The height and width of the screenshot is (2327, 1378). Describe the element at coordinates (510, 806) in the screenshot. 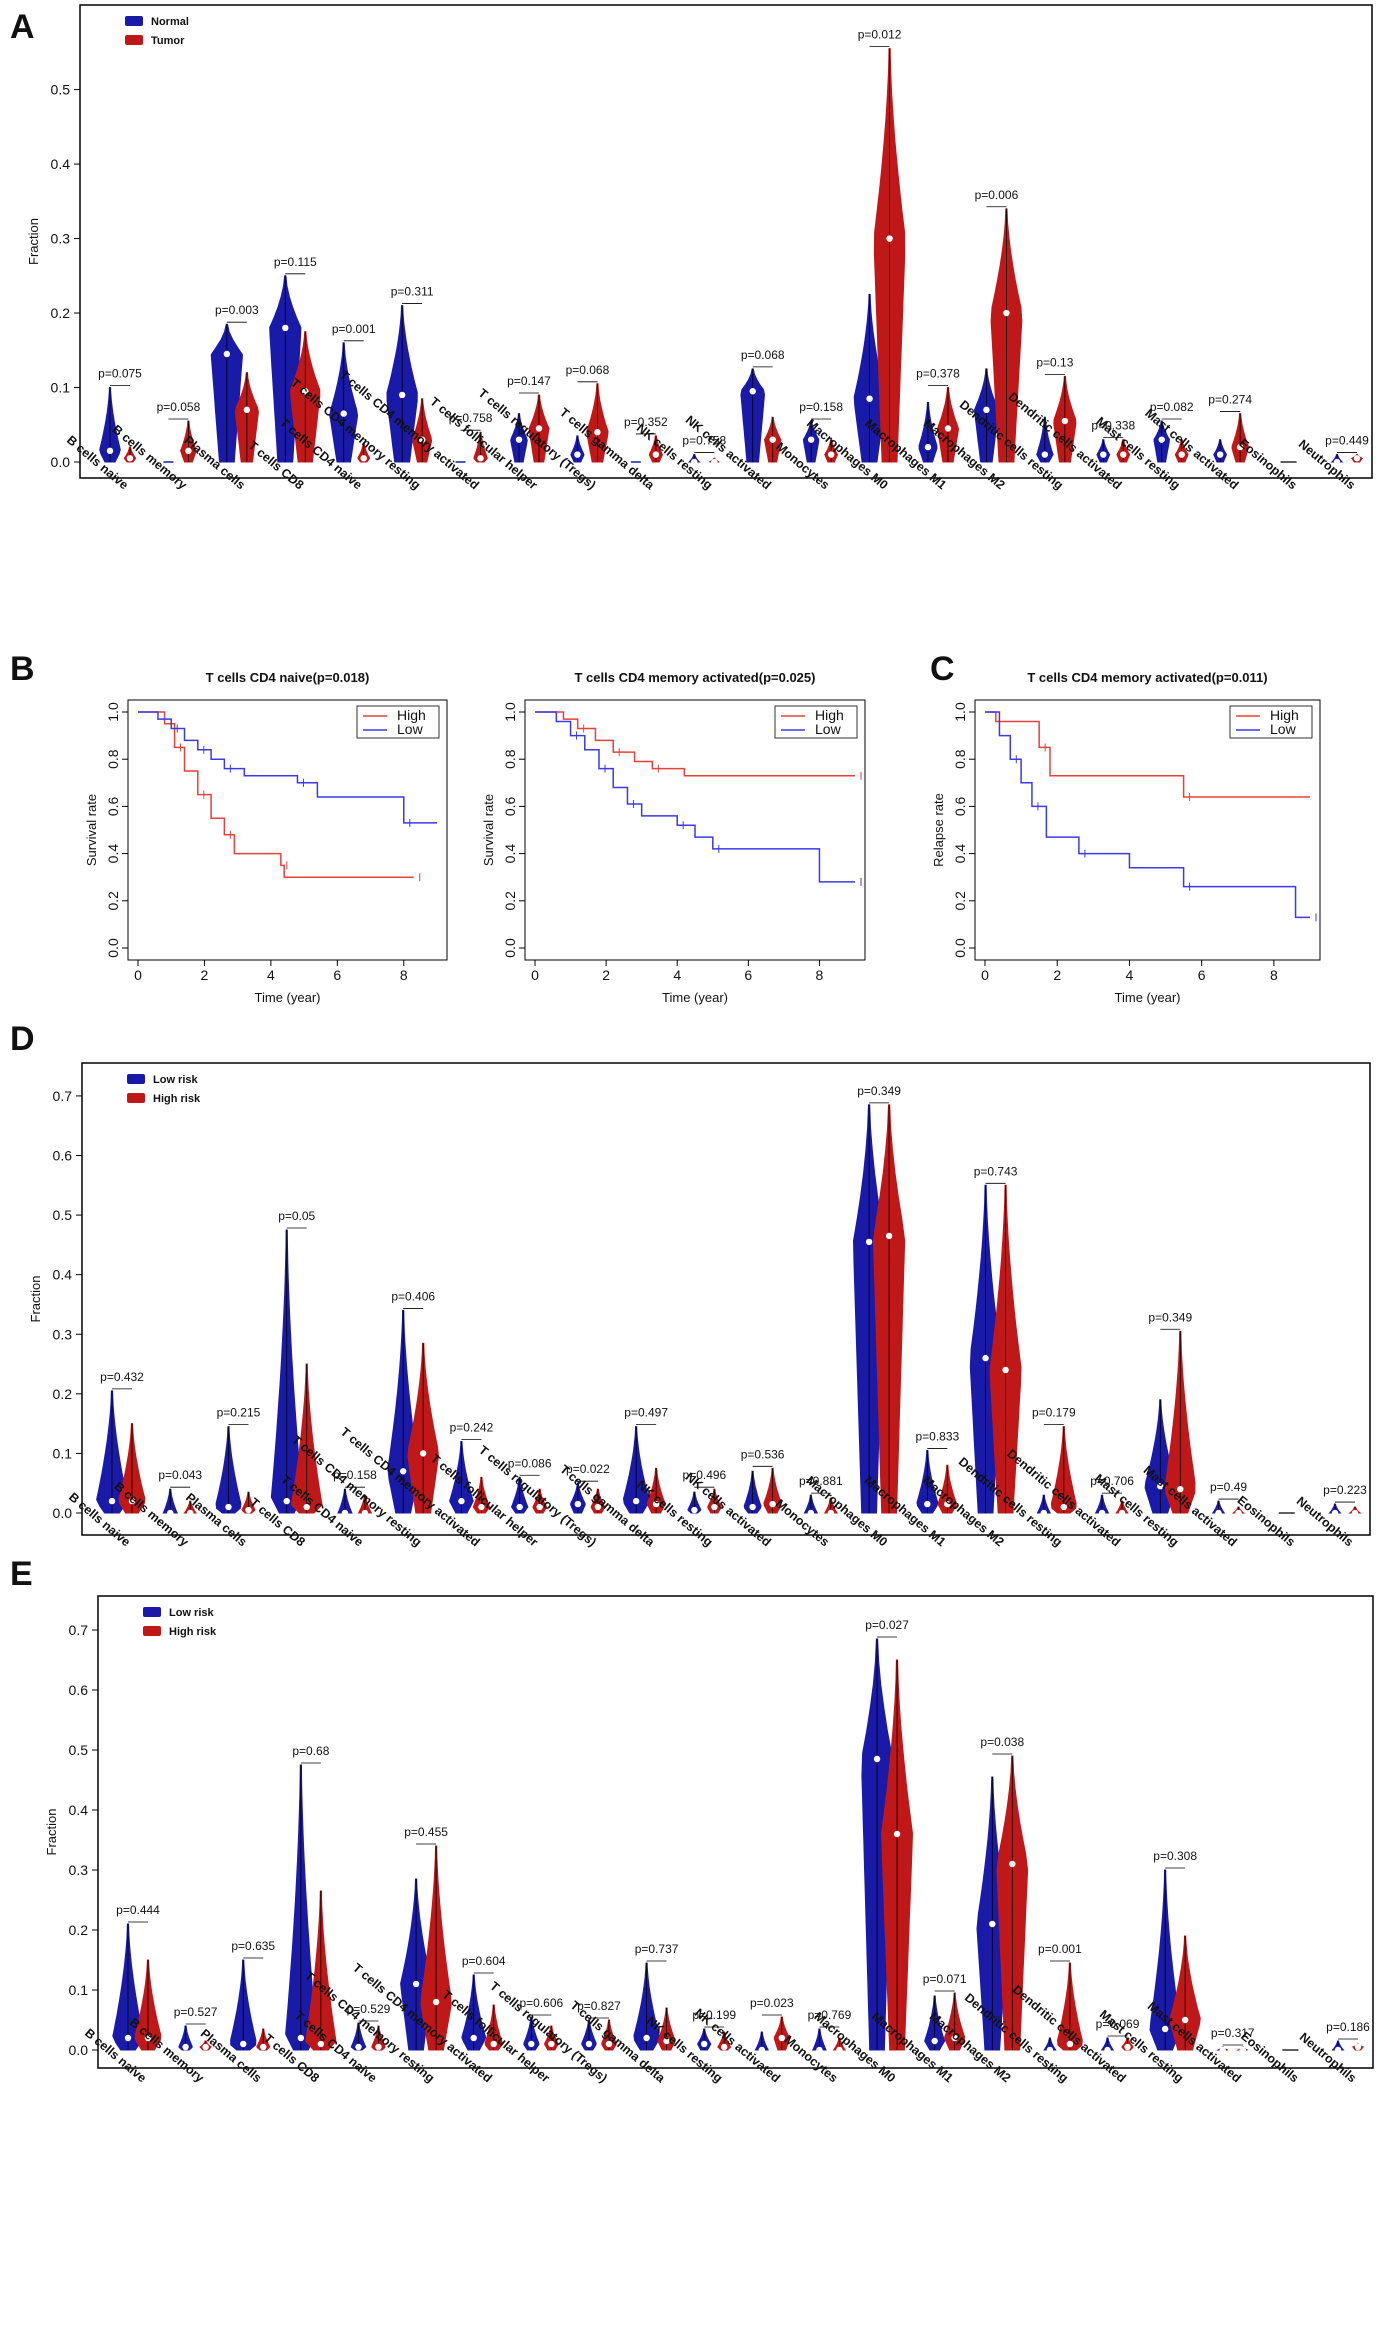

I see `y-tick-label: 0.6` at that location.